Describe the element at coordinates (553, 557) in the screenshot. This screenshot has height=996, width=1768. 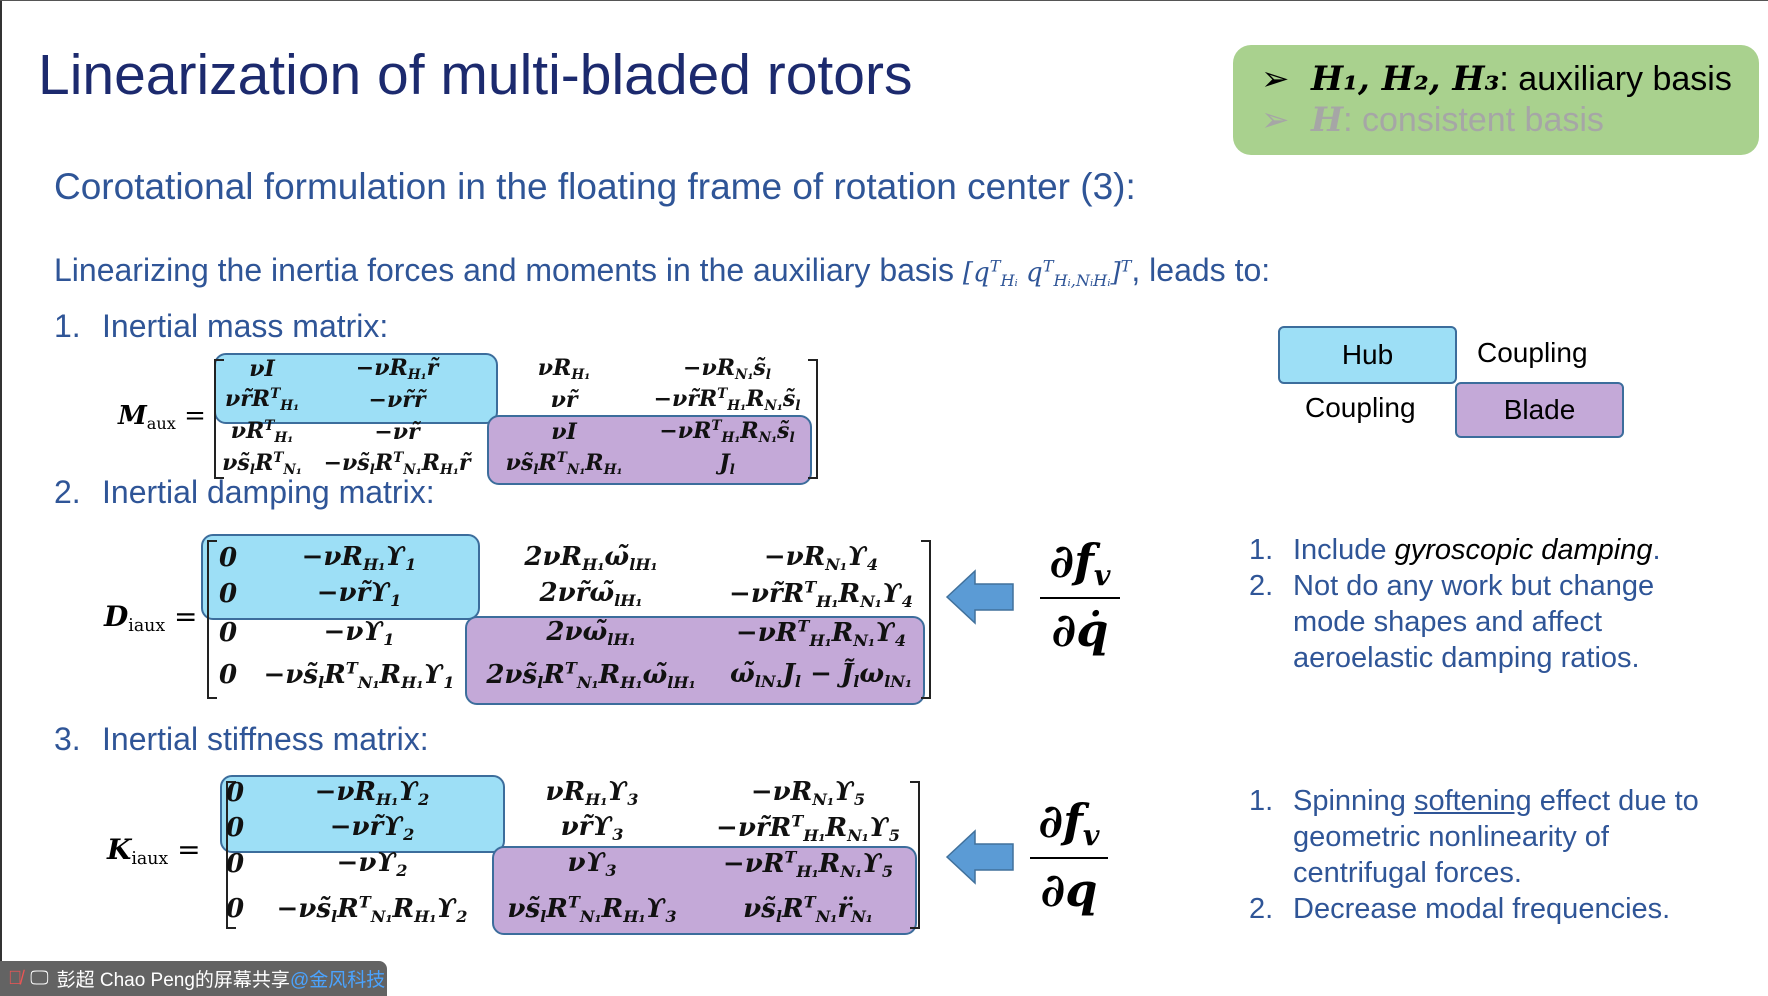
I see `math-symbol: 2νR` at that location.